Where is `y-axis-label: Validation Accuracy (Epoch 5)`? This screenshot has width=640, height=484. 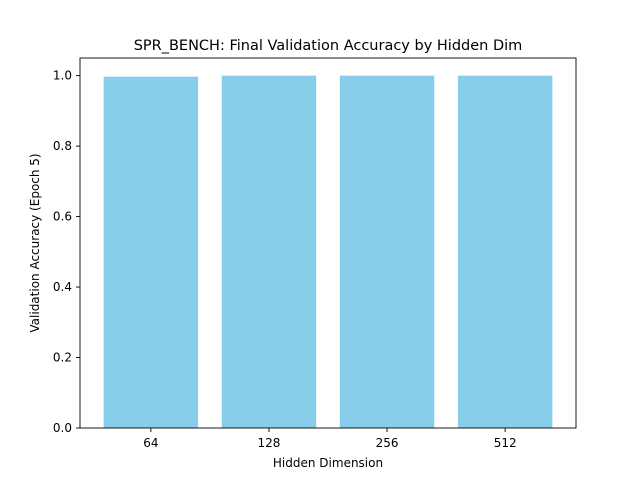 y-axis-label: Validation Accuracy (Epoch 5) is located at coordinates (35, 242).